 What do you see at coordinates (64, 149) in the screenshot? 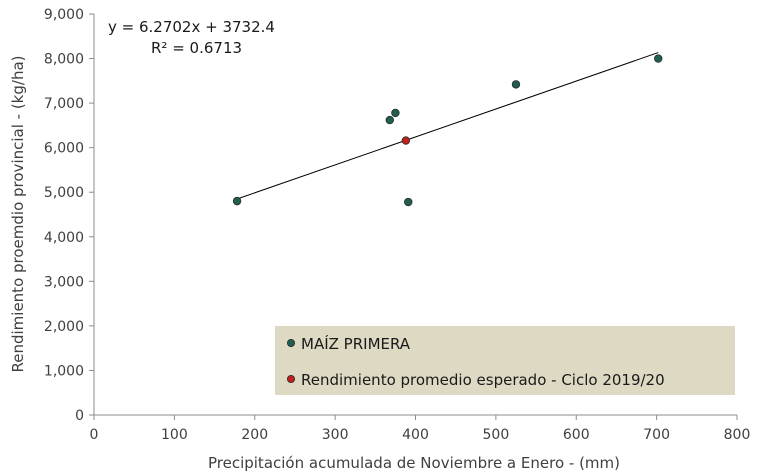
I see `y-tick-label: 6,000` at bounding box center [64, 149].